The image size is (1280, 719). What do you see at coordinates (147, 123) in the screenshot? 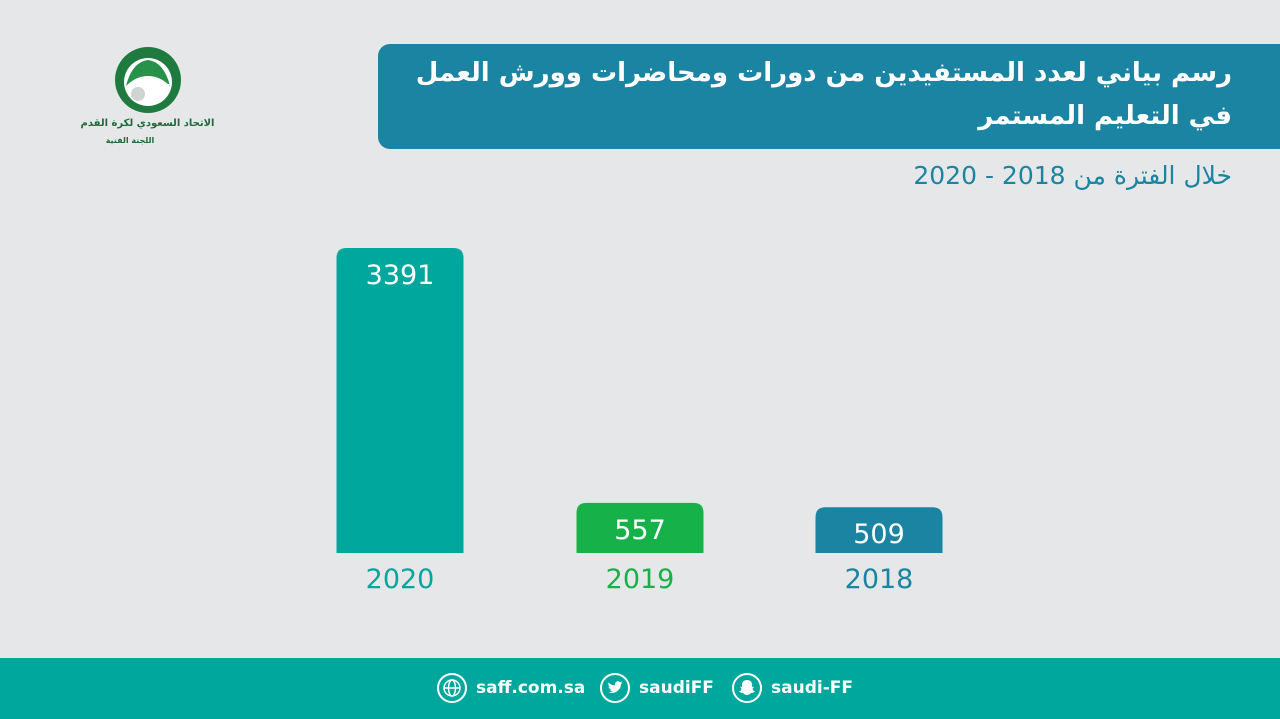
I see `logo-name: الاتحاد السعودي لكرة القدم` at bounding box center [147, 123].